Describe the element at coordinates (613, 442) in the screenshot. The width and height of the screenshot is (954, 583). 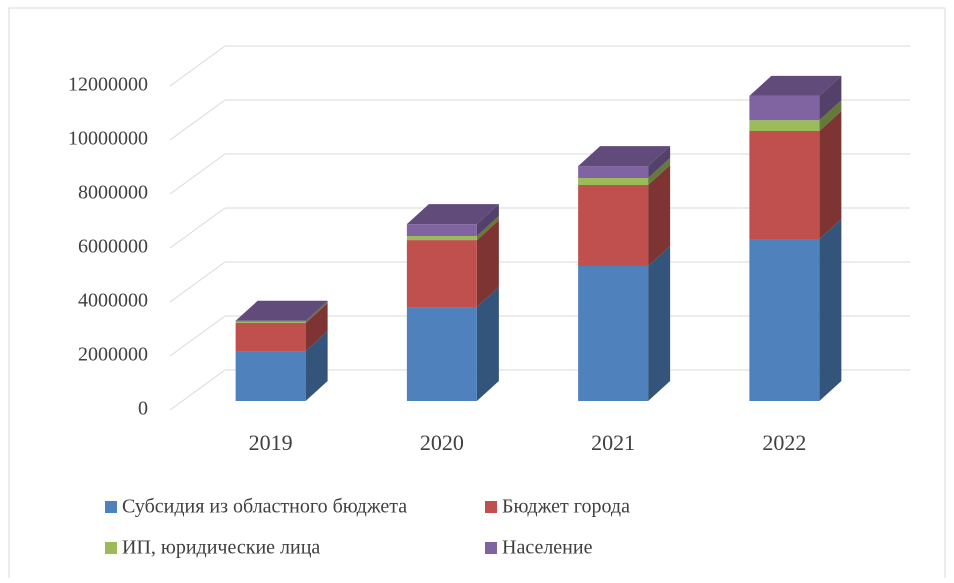
I see `x-tick-label: 2021` at that location.